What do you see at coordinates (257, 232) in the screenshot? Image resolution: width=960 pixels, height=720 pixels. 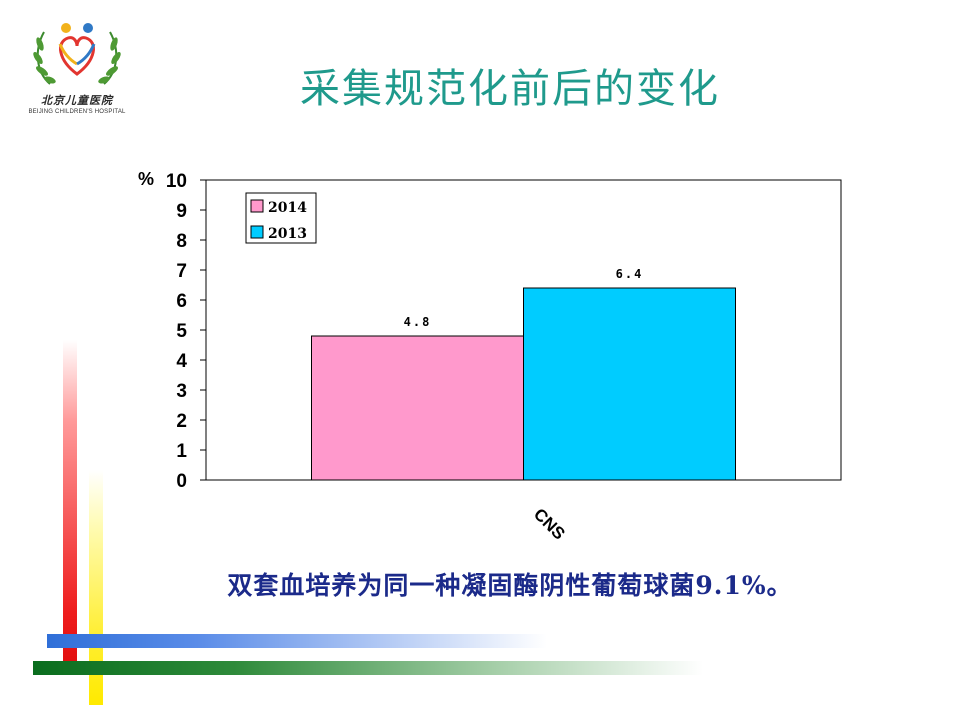 I see `legend-swatch-2013` at bounding box center [257, 232].